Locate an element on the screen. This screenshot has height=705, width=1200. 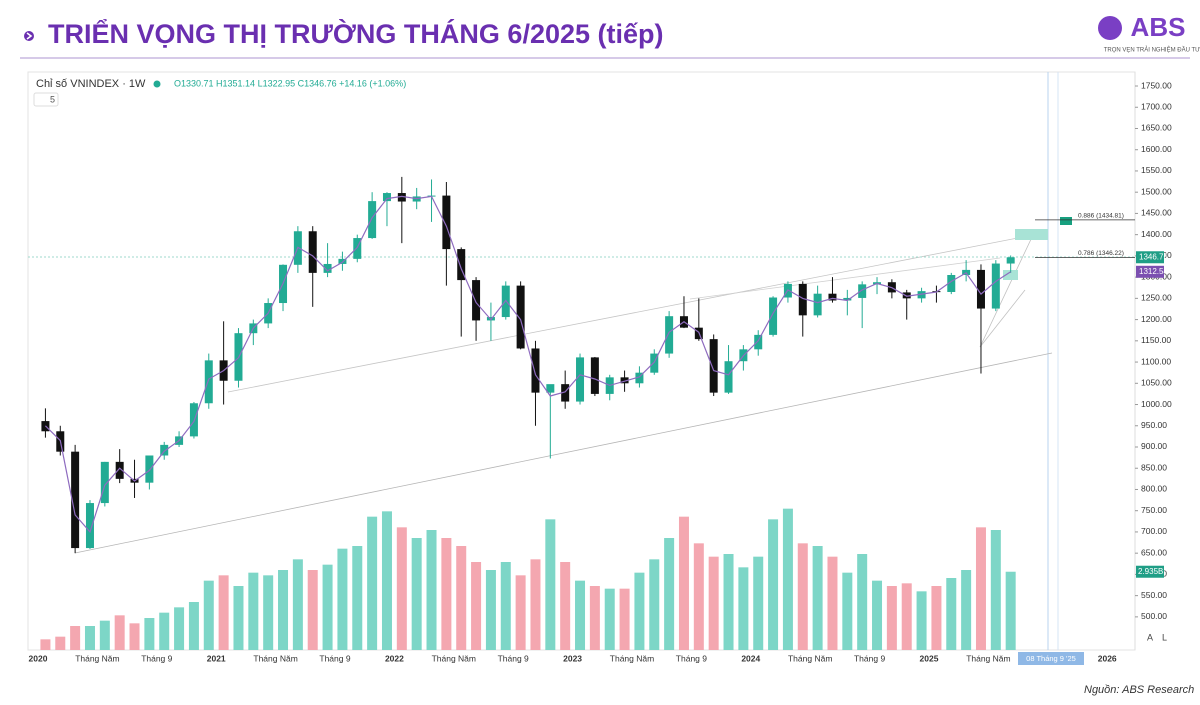
source-note: Nguồn: ABS Research is located at coordinates (1139, 690).